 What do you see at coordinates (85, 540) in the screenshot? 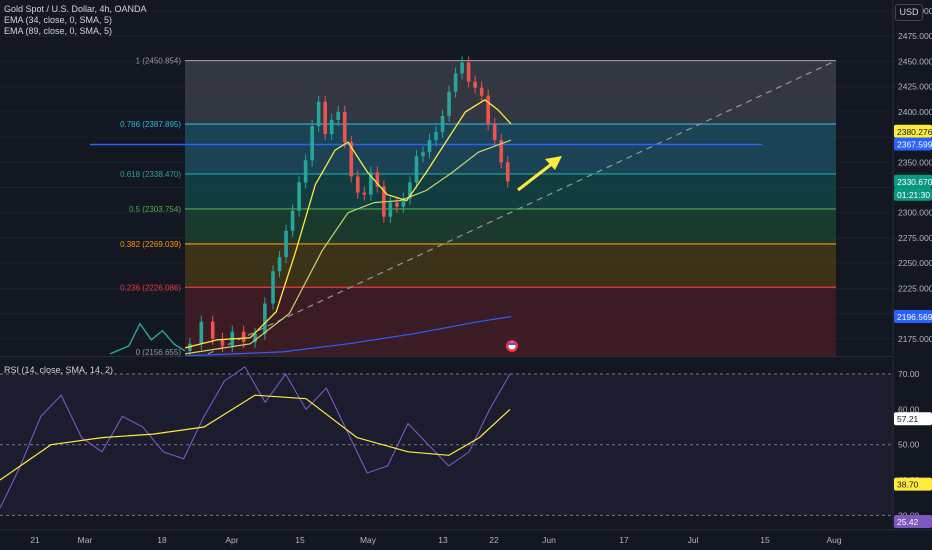
I see `time-axis-tick: Mar` at bounding box center [85, 540].